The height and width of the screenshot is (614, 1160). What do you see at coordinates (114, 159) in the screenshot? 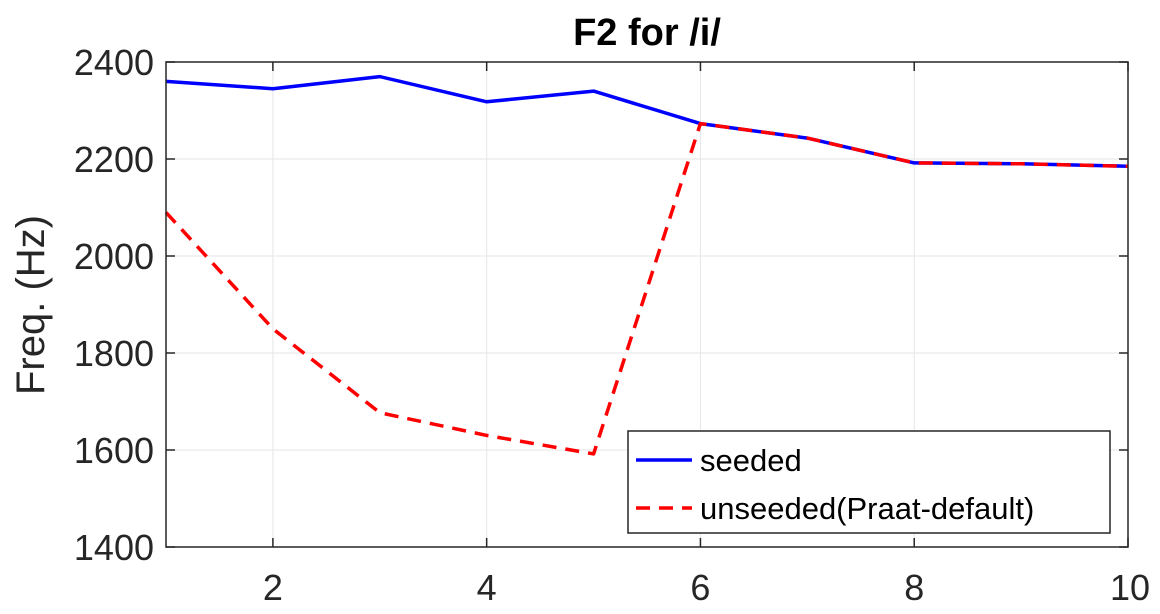
I see `y-tick-label: 2200` at bounding box center [114, 159].